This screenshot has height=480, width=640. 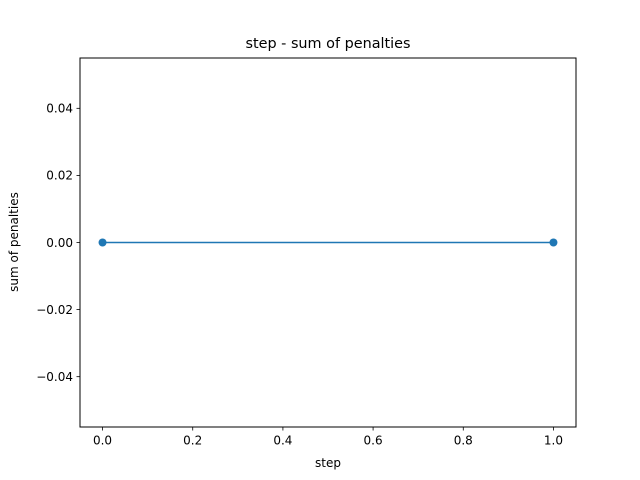 I want to click on y-tick-label: 0.00, so click(x=59, y=243).